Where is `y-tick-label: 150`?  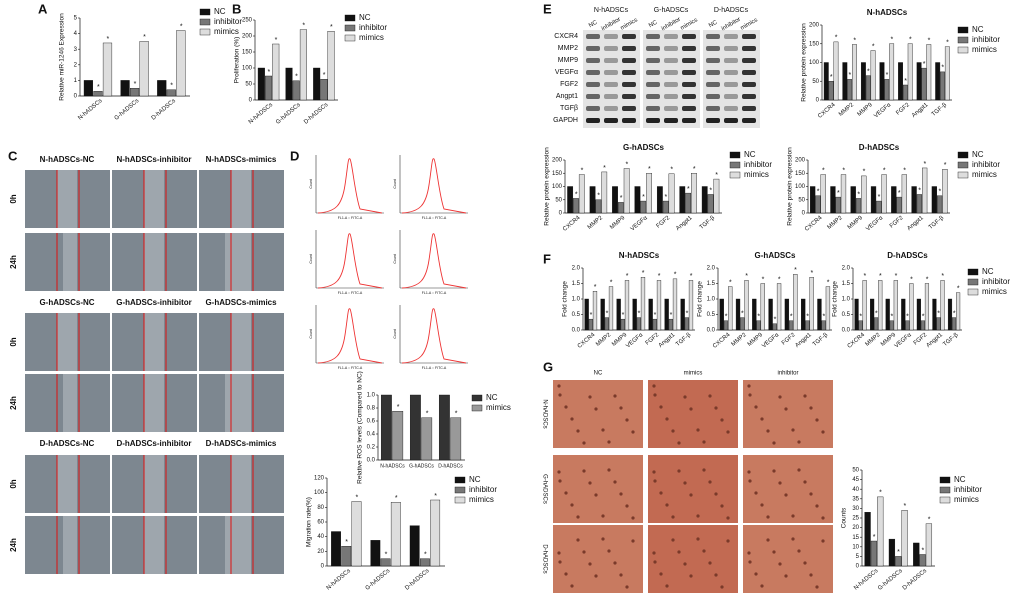
y-tick-label: 150 is located at coordinates (800, 174).